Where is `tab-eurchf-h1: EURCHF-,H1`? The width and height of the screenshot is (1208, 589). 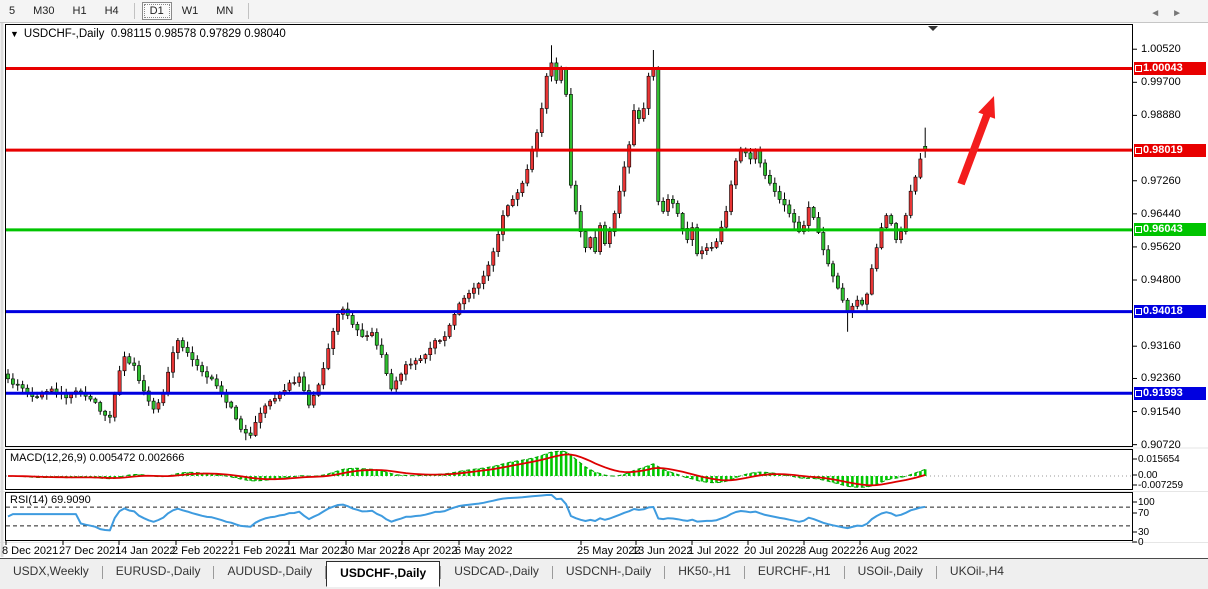
tab-eurchf-h1: EURCHF-,H1 is located at coordinates (794, 571).